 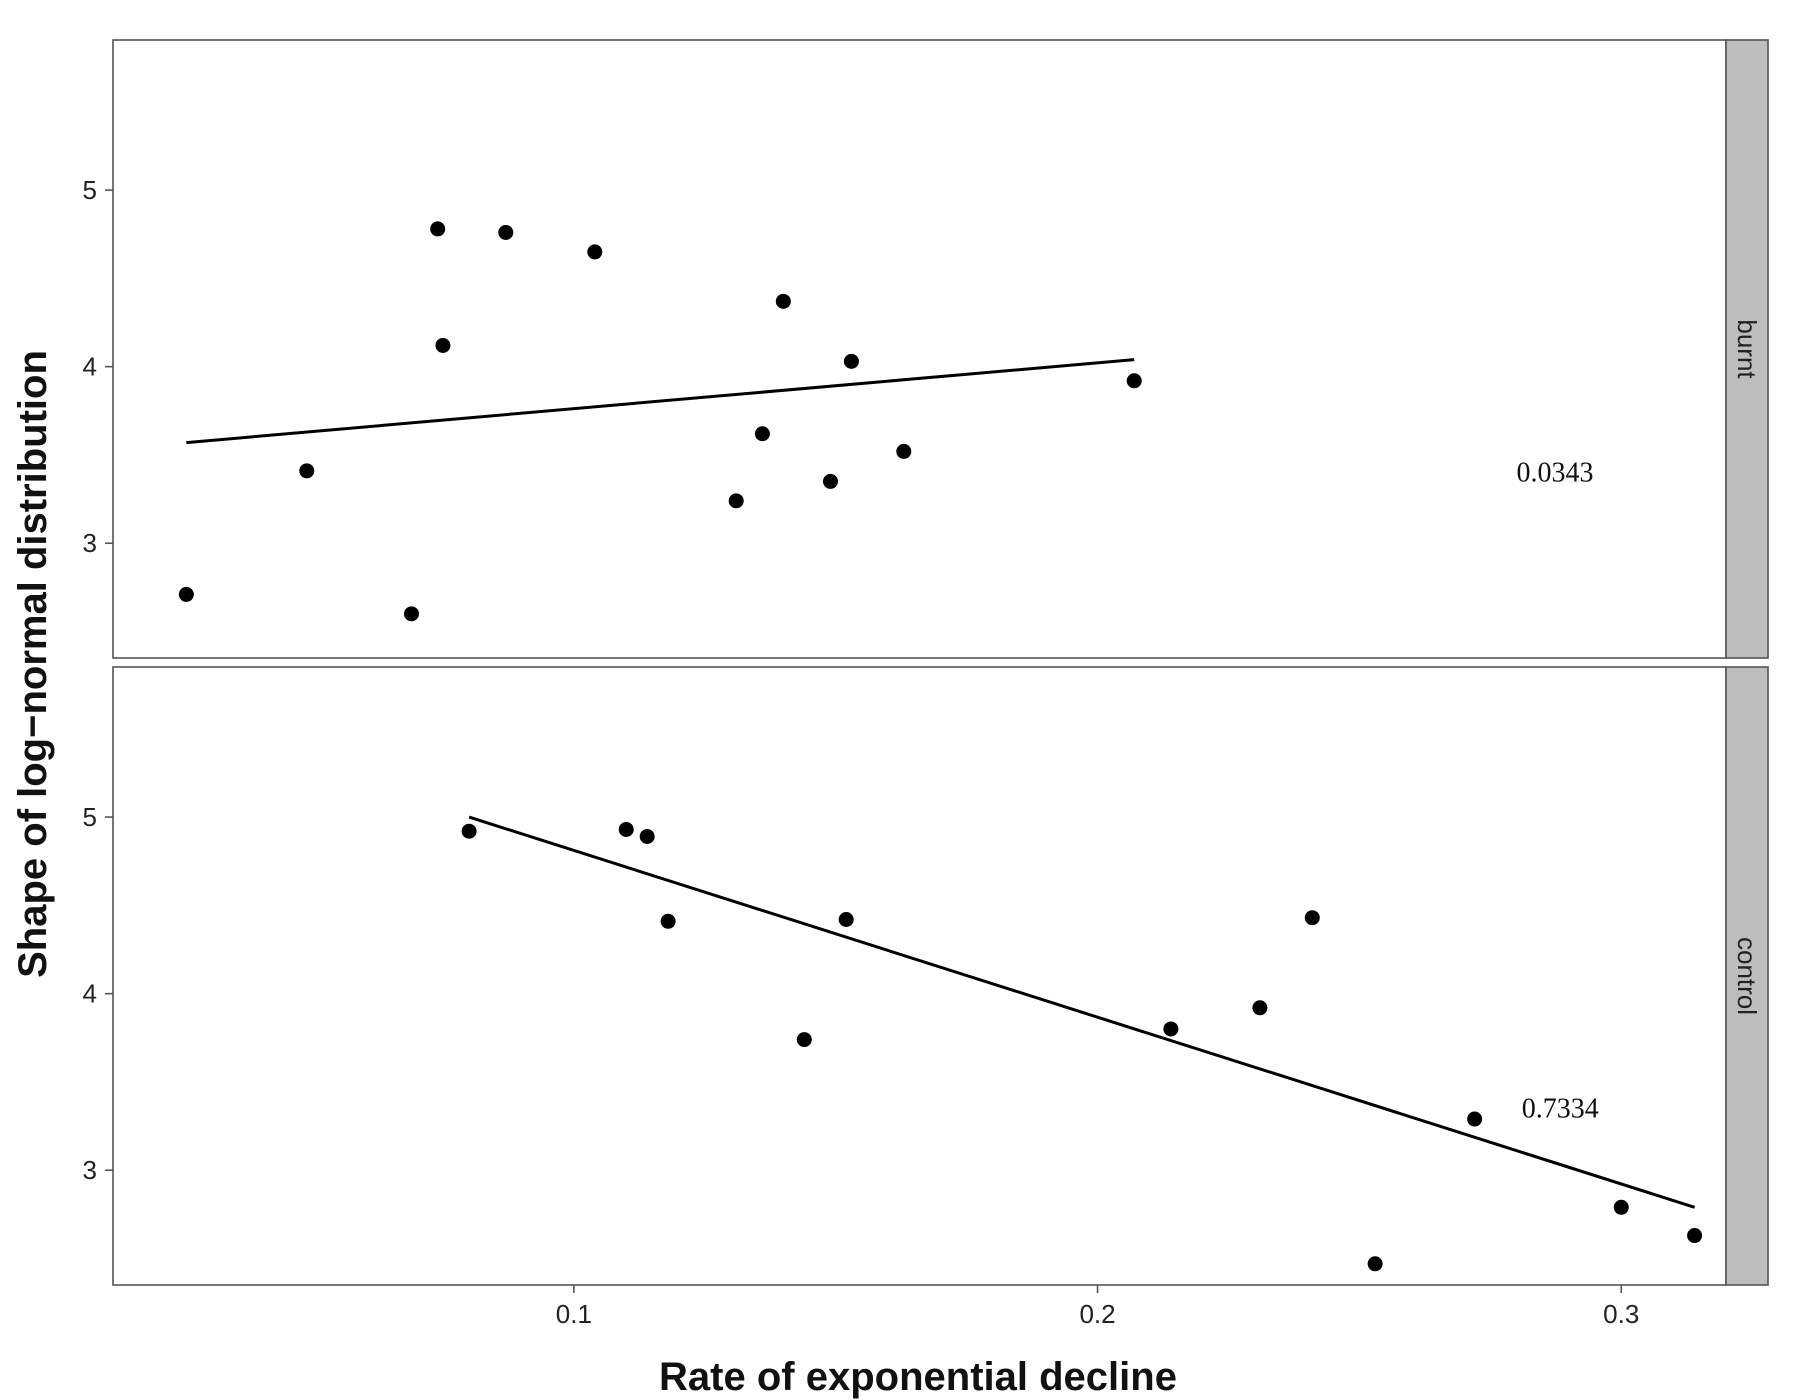 I want to click on r-squared-annotation: 0.0343, so click(x=1555, y=472).